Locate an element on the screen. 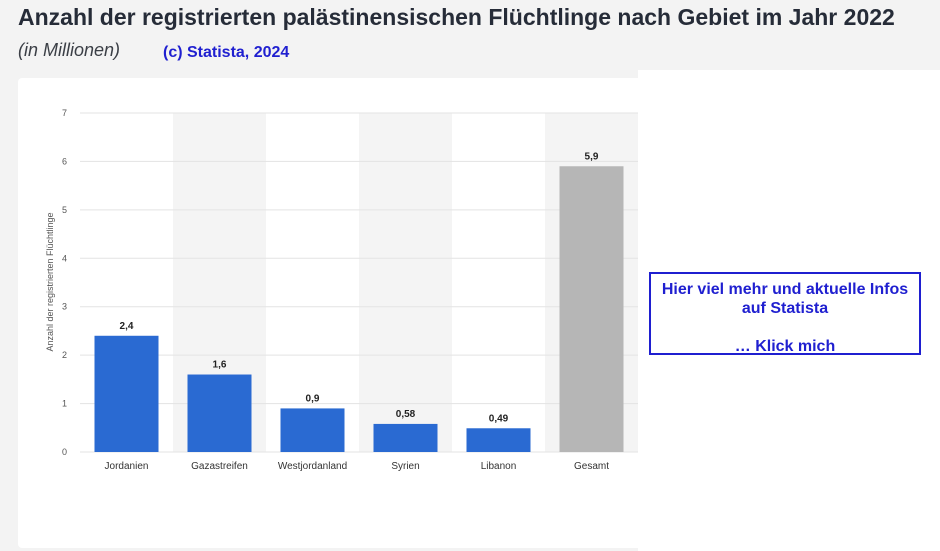 The height and width of the screenshot is (551, 940). bar-westjordanland is located at coordinates (312, 430).